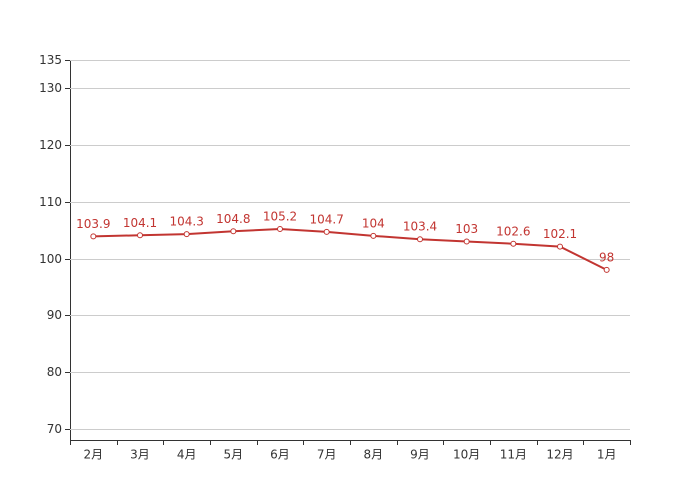 The height and width of the screenshot is (500, 700). Describe the element at coordinates (50, 145) in the screenshot. I see `y-tick-label: 120` at that location.